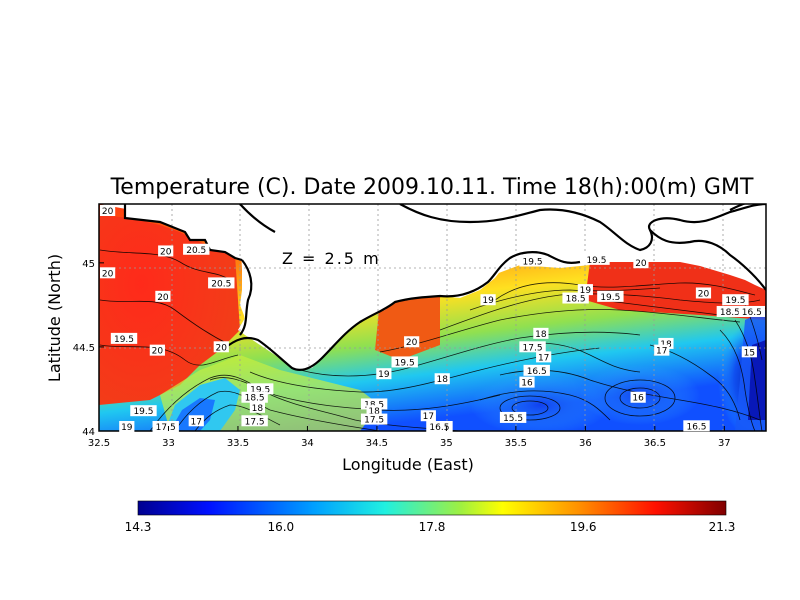  I want to click on contour-label-text: 16.5, so click(439, 428).